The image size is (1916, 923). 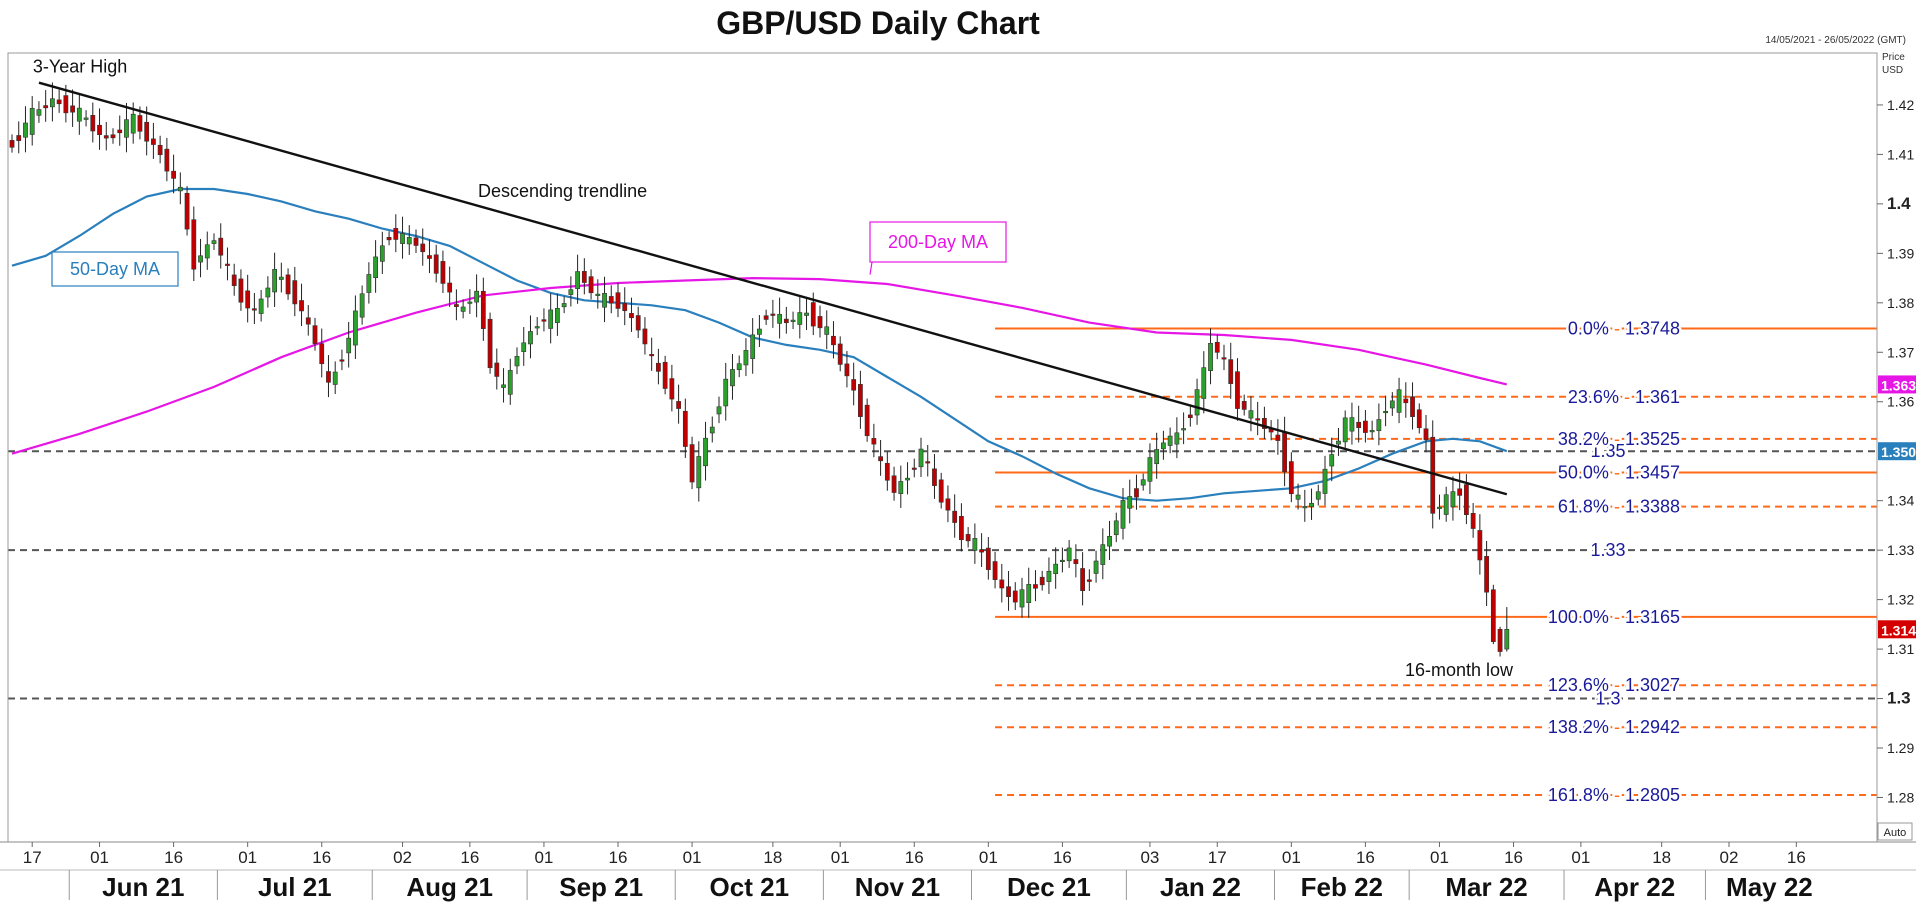 I want to click on fib-level-value: 1.3457, so click(x=1652, y=472).